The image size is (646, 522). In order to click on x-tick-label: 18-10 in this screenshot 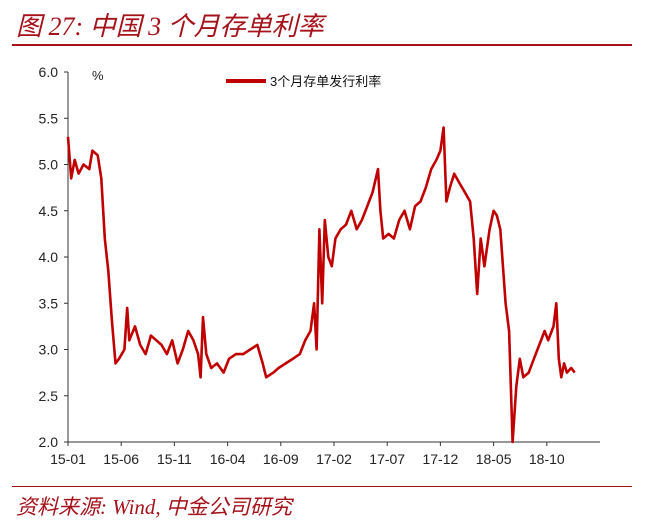, I will do `click(547, 459)`.